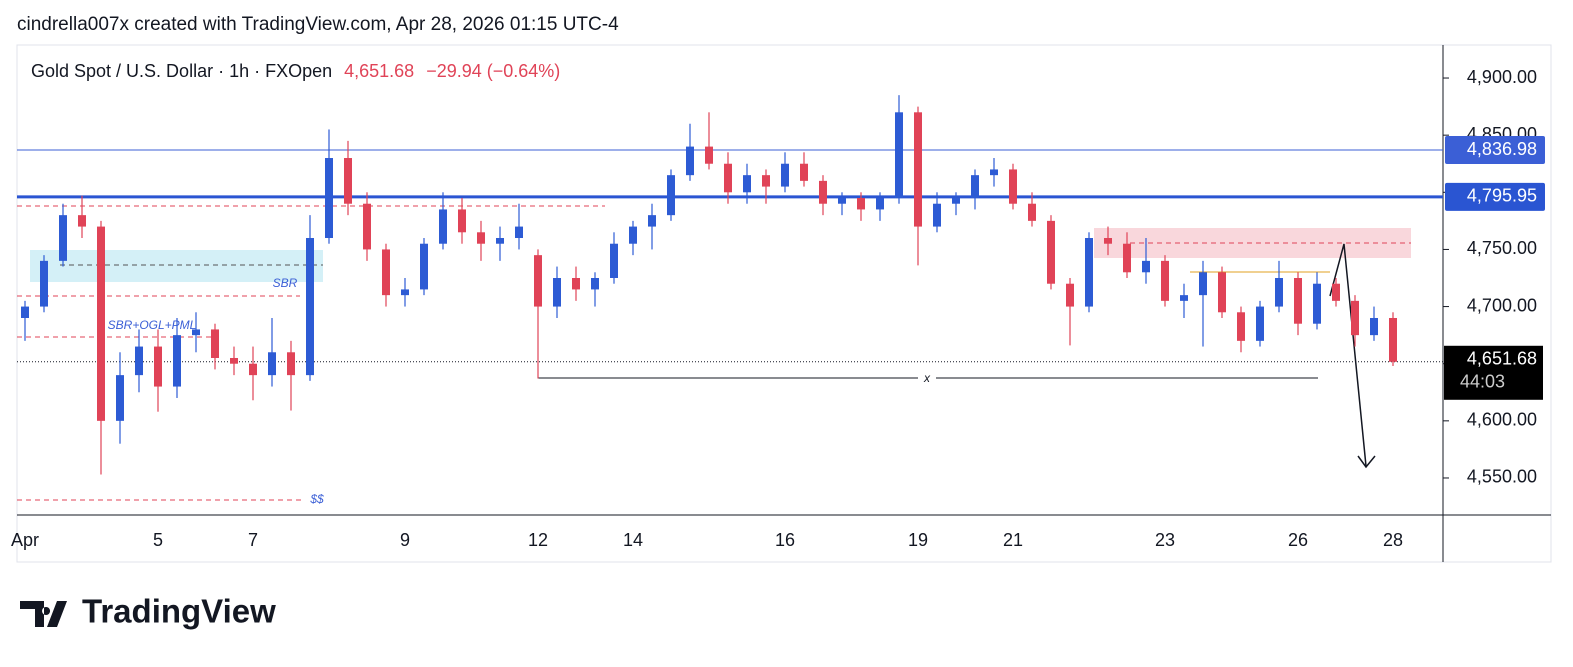 This screenshot has width=1573, height=667. Describe the element at coordinates (176, 266) in the screenshot. I see `zone` at that location.